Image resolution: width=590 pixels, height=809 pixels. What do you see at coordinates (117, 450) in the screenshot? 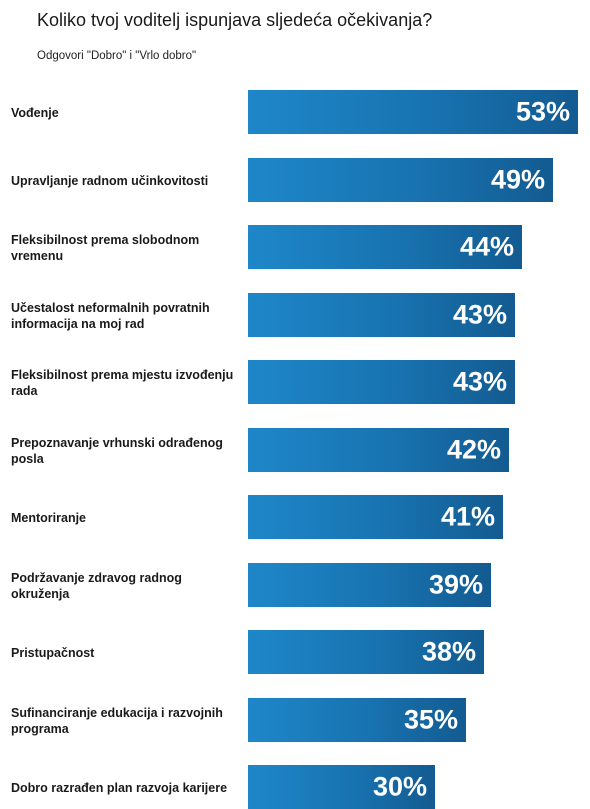
I see `category-label: Prepoznavanje vrhunski odrađenog posla` at bounding box center [117, 450].